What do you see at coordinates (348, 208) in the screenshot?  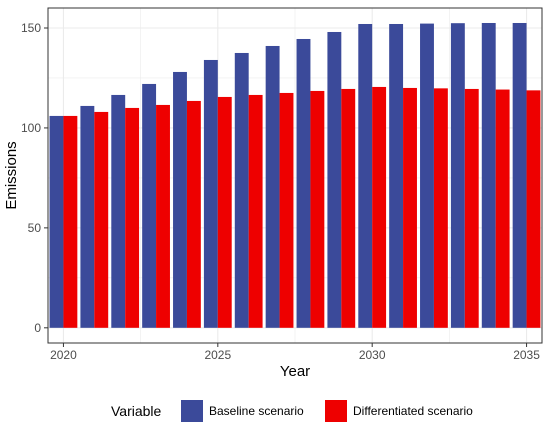 I see `bar-differentiated-2029` at bounding box center [348, 208].